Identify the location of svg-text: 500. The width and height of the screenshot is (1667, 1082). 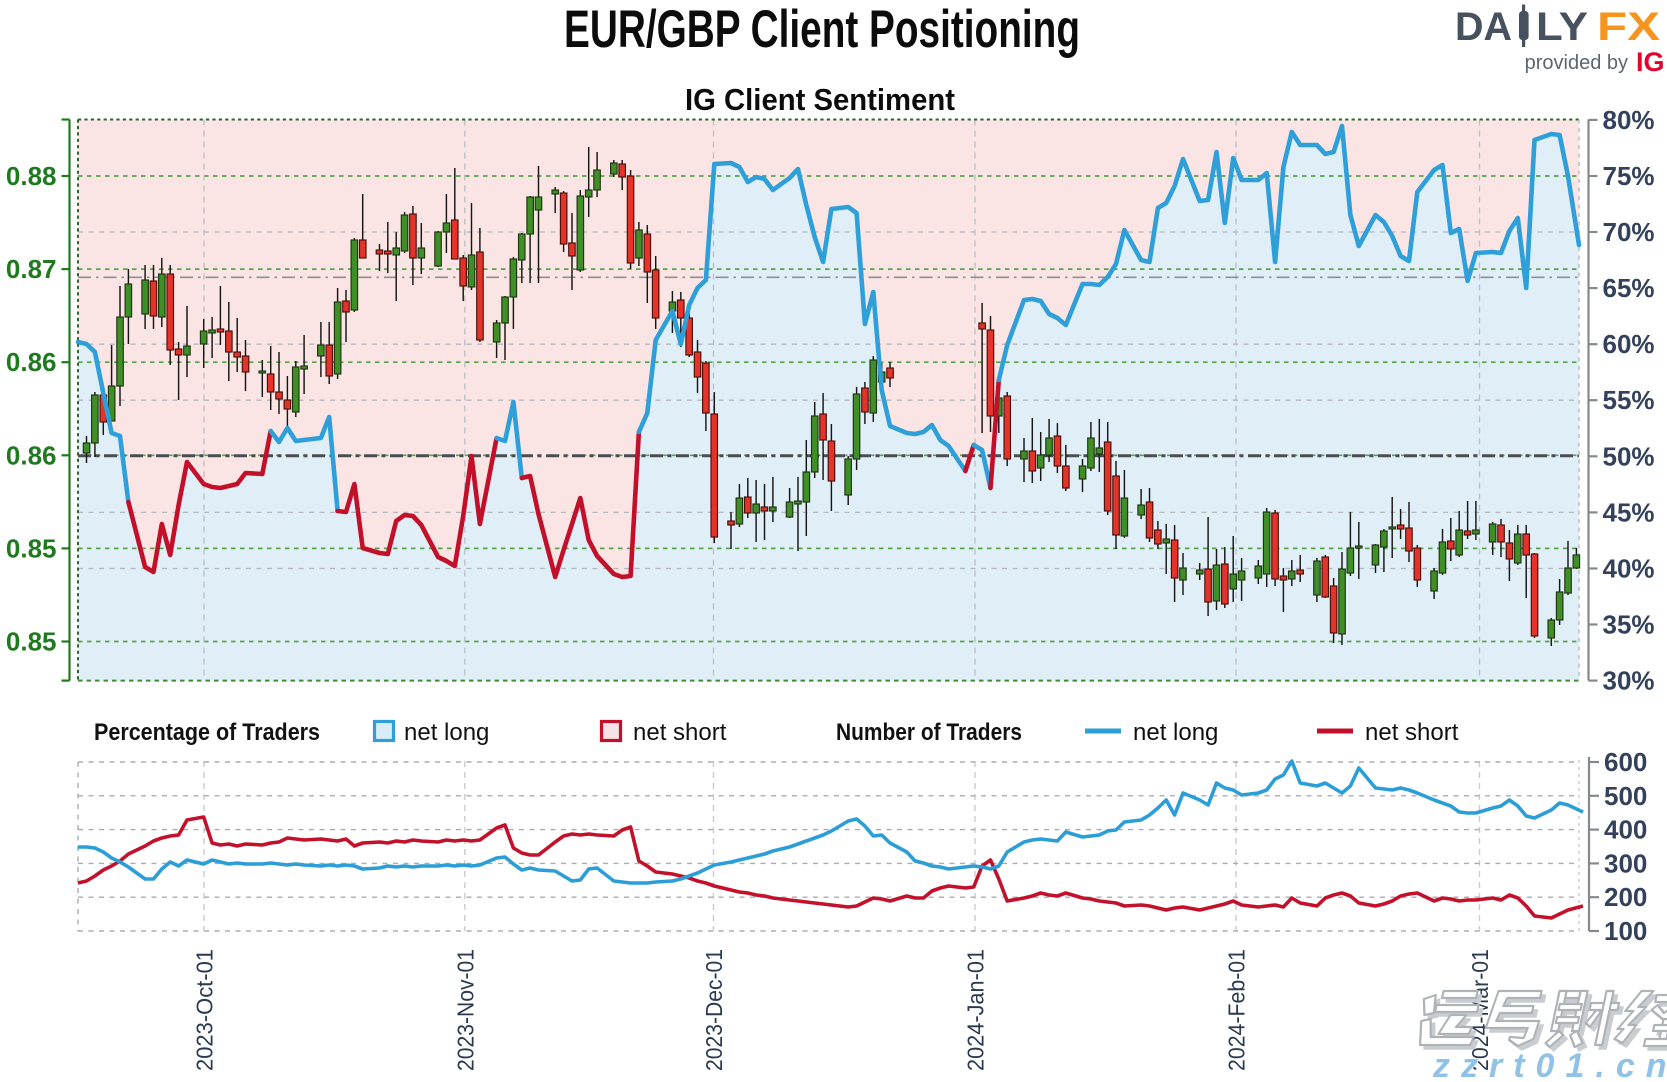
(1625, 796).